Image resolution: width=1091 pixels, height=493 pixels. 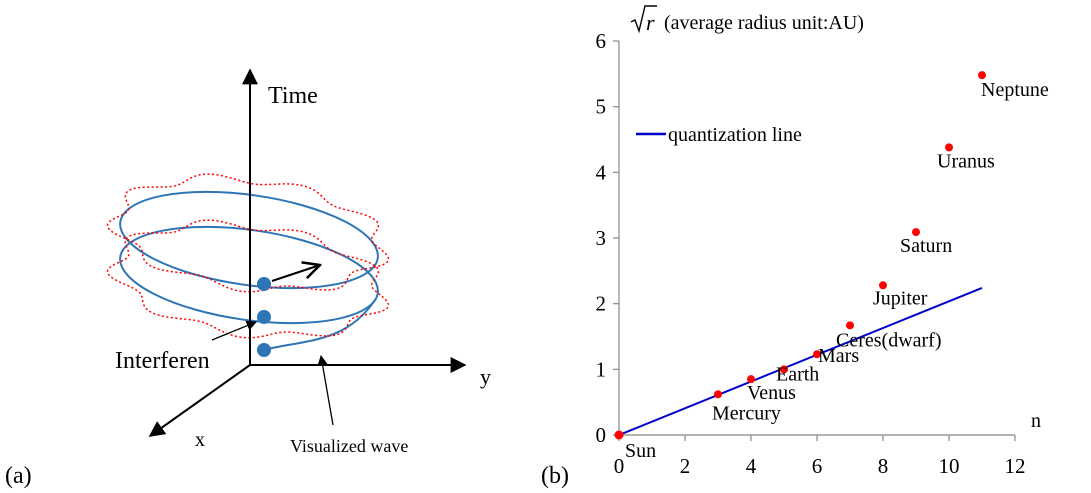 I want to click on panel-b-label: (b), so click(x=555, y=476).